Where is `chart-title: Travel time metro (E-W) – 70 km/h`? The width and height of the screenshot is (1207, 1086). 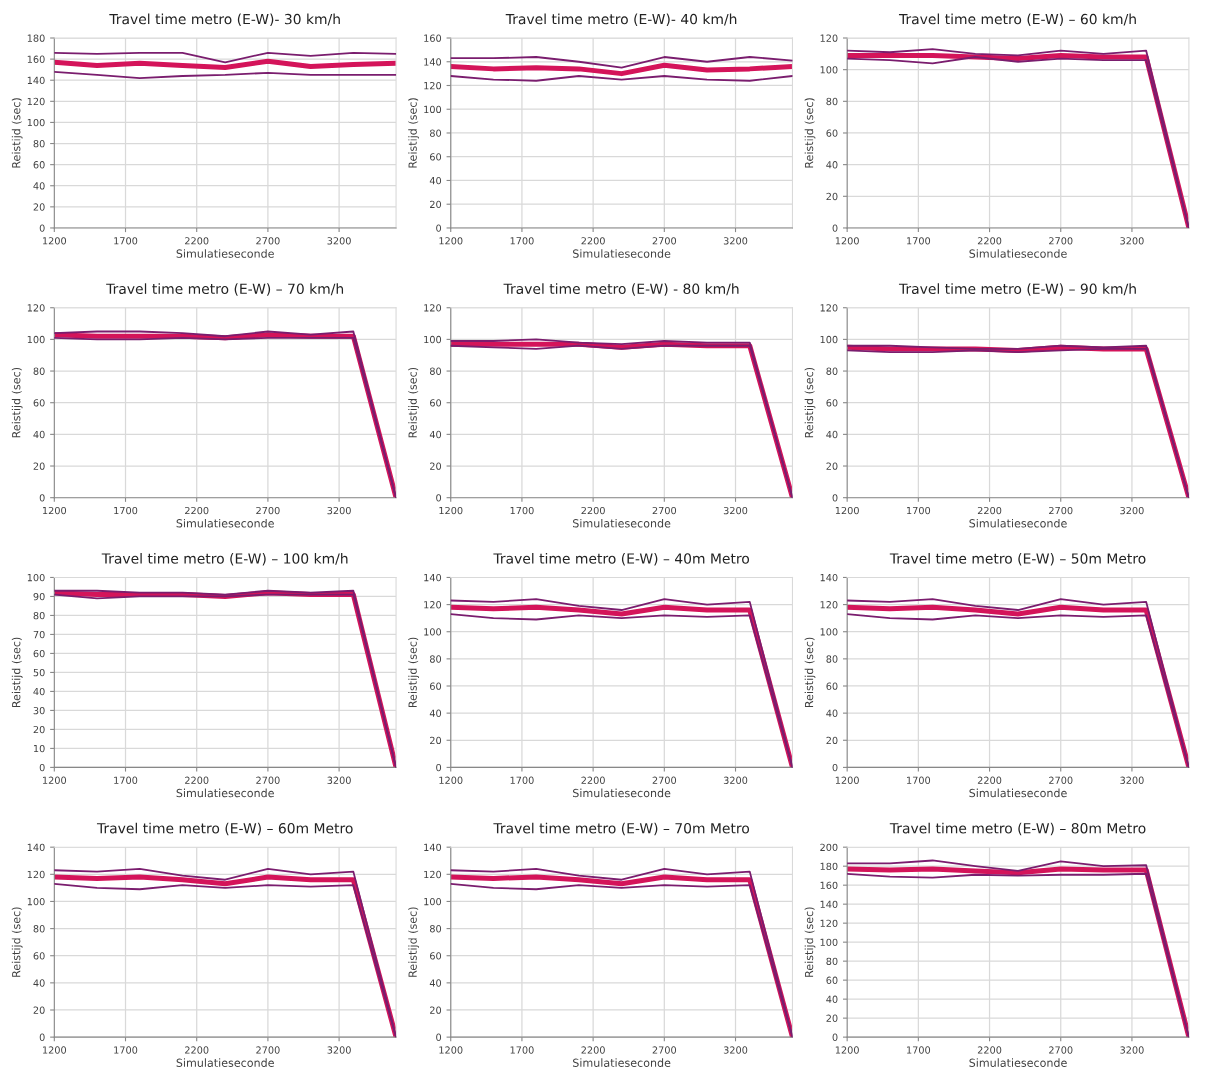 chart-title: Travel time metro (E-W) – 70 km/h is located at coordinates (225, 289).